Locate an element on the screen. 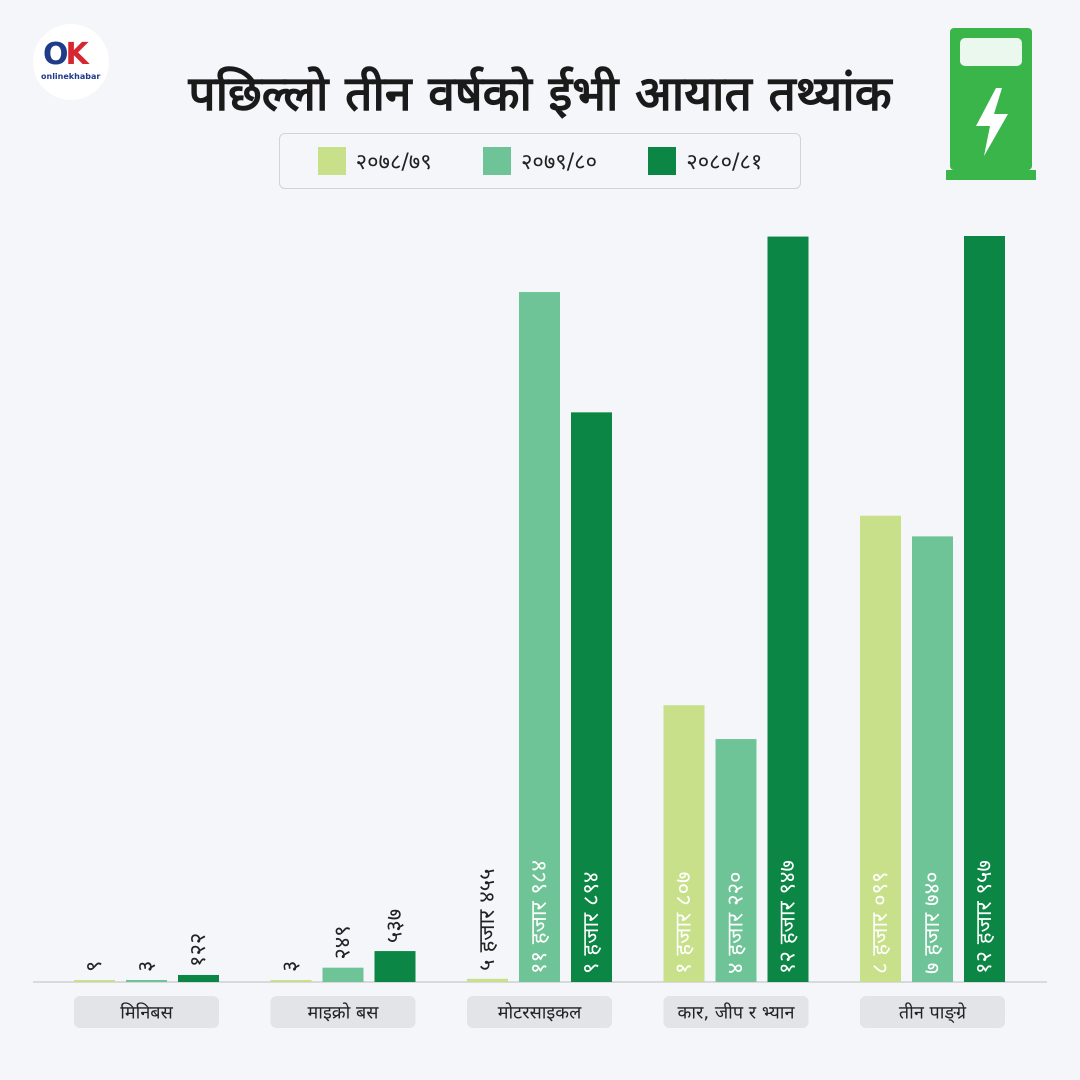 The height and width of the screenshot is (1080, 1080). legend: २०७८/७९ २०७९/८० २०८०/८१ is located at coordinates (540, 161).